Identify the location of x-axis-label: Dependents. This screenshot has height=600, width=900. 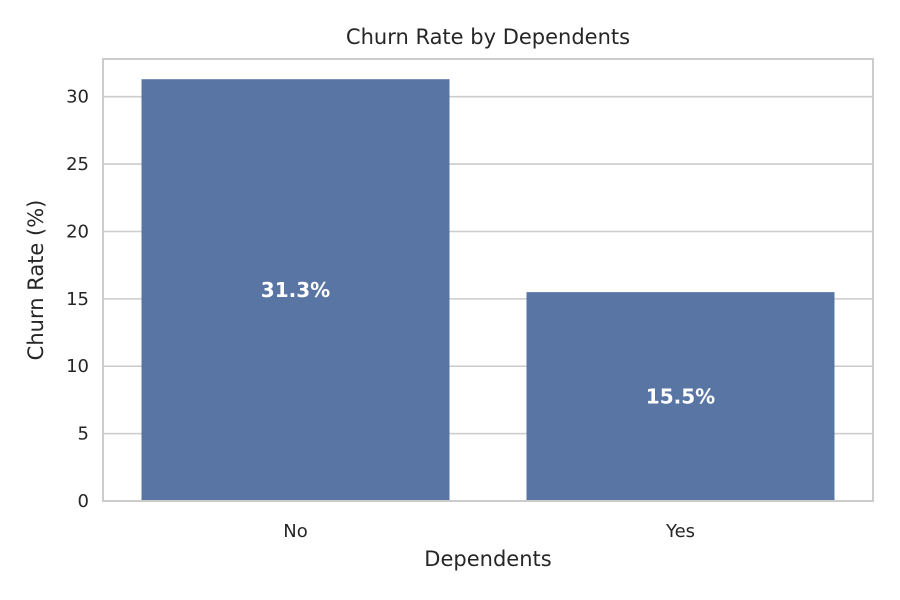
(487, 559).